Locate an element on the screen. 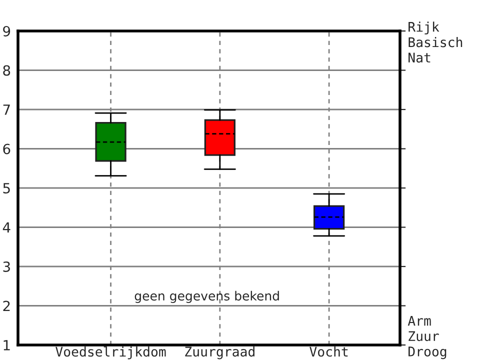 Image resolution: width=500 pixels, height=360 pixels. y-tick-label: 6 is located at coordinates (6, 149).